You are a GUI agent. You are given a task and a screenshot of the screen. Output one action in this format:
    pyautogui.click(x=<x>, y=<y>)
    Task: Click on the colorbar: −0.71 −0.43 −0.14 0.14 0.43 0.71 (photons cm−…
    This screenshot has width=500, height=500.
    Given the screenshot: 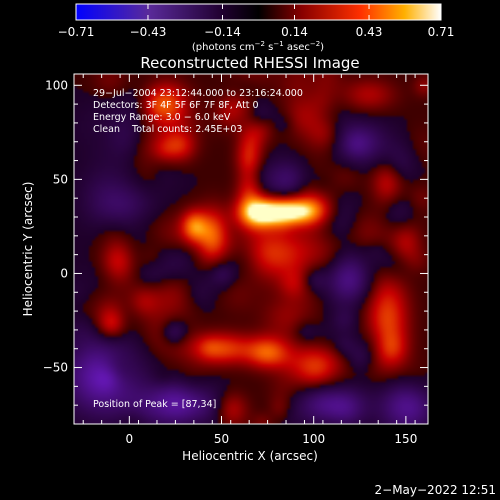 What is the action you would take?
    pyautogui.click(x=256, y=28)
    